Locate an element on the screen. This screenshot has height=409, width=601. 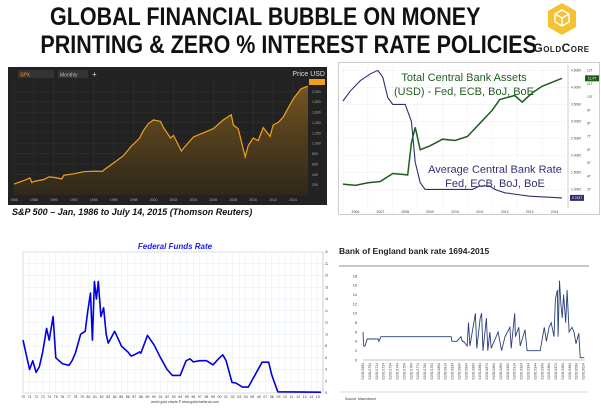
rate-sub-label: Fed, ECB, BoJ, BoE is located at coordinates (495, 184).